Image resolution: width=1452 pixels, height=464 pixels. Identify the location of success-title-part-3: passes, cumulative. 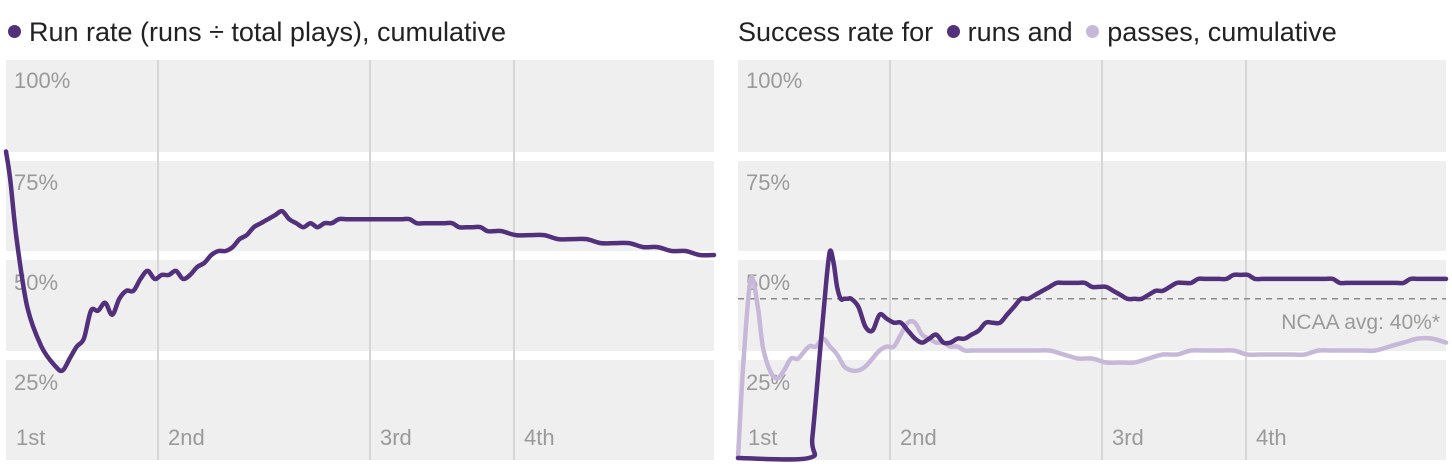
(1222, 32).